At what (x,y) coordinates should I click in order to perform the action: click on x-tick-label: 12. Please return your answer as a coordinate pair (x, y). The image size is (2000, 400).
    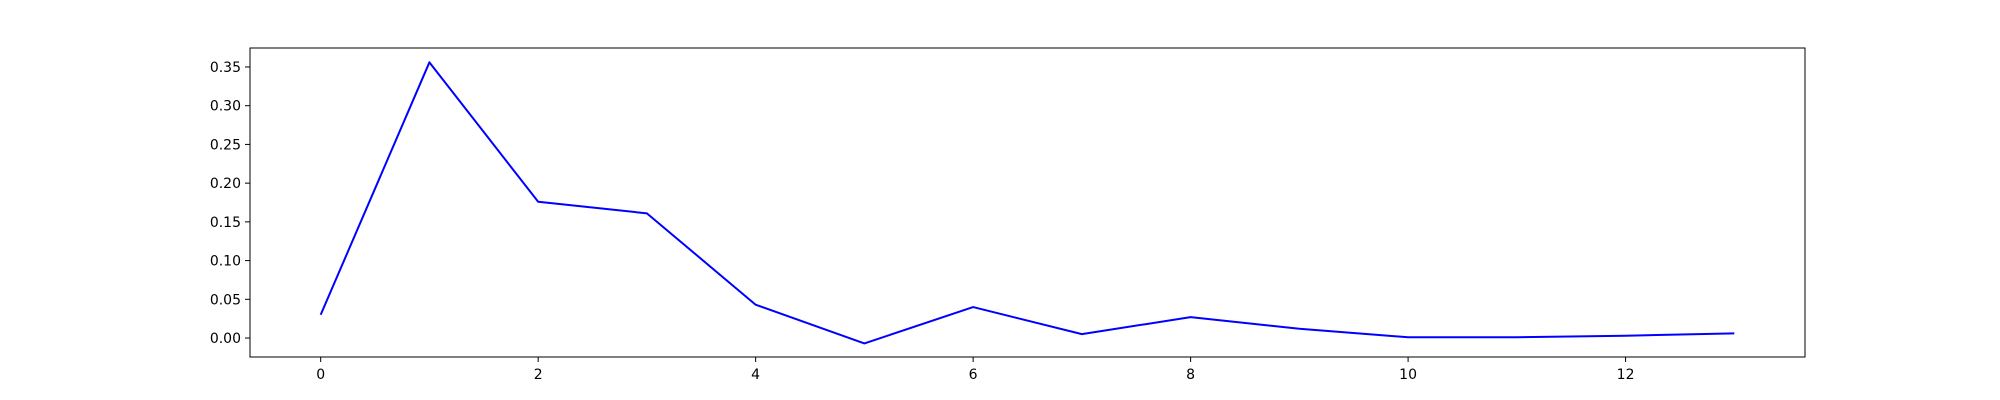
    Looking at the image, I should click on (1626, 375).